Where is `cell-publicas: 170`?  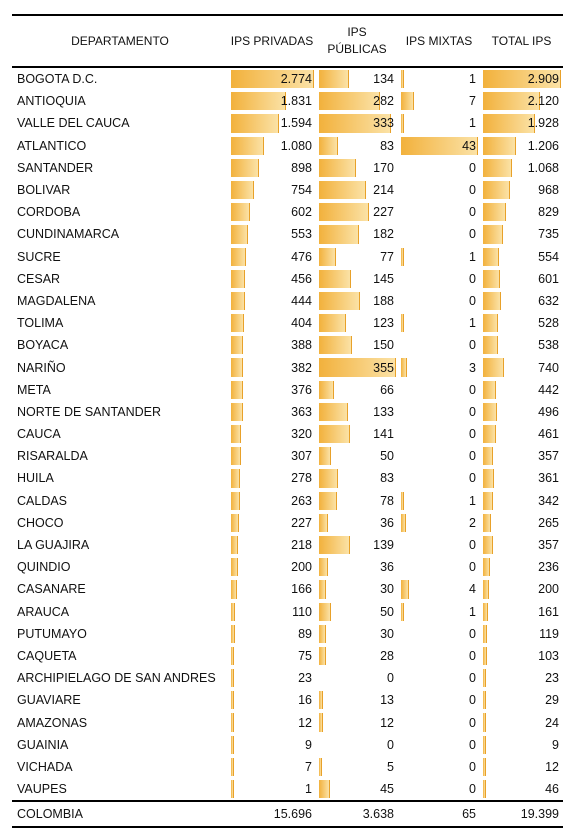 cell-publicas: 170 is located at coordinates (357, 168).